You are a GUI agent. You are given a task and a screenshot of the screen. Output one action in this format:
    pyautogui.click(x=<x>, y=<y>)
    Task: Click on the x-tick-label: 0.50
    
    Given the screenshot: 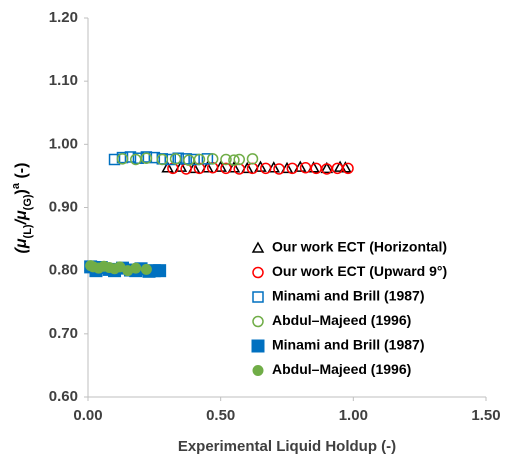 What is the action you would take?
    pyautogui.click(x=220, y=415)
    